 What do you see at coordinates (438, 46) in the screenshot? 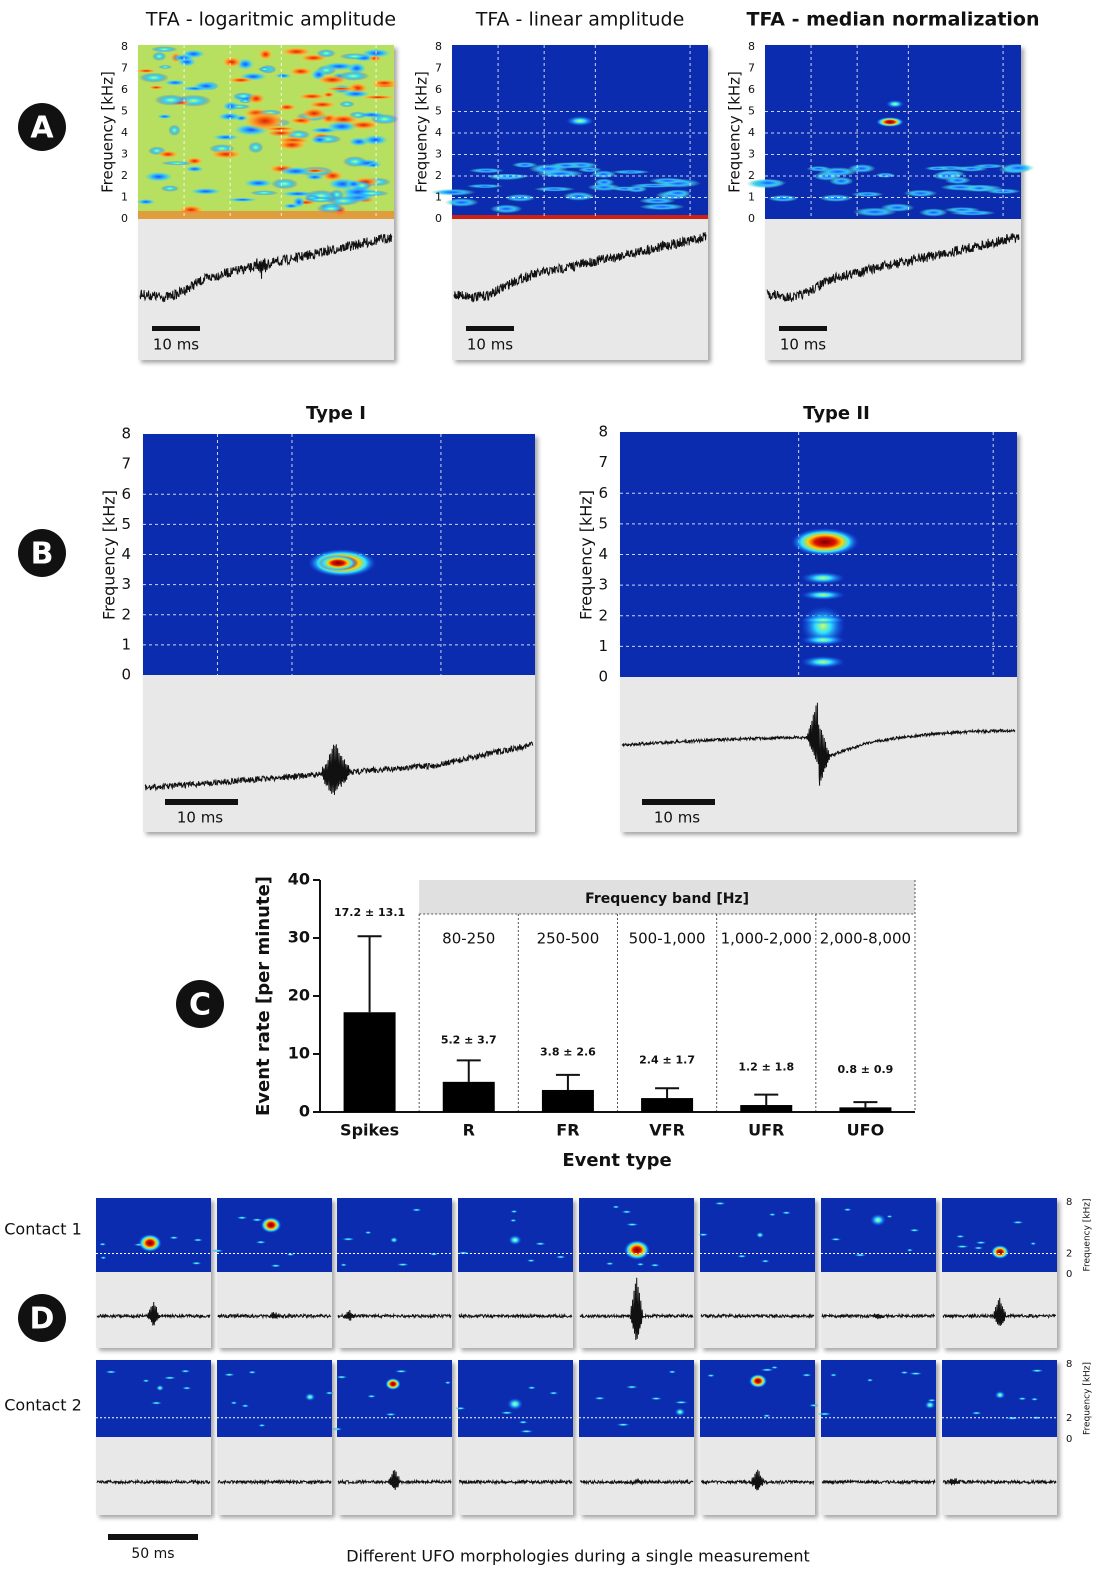
I see `y-tick-label: 8` at bounding box center [438, 46].